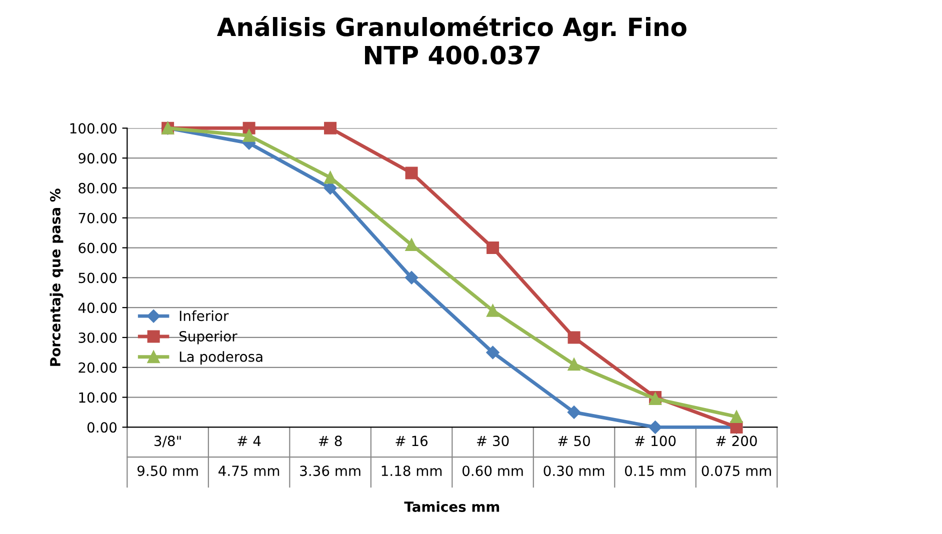 The width and height of the screenshot is (942, 534). What do you see at coordinates (492, 456) in the screenshot?
I see `category-label: # 30 0.60 mm` at bounding box center [492, 456].